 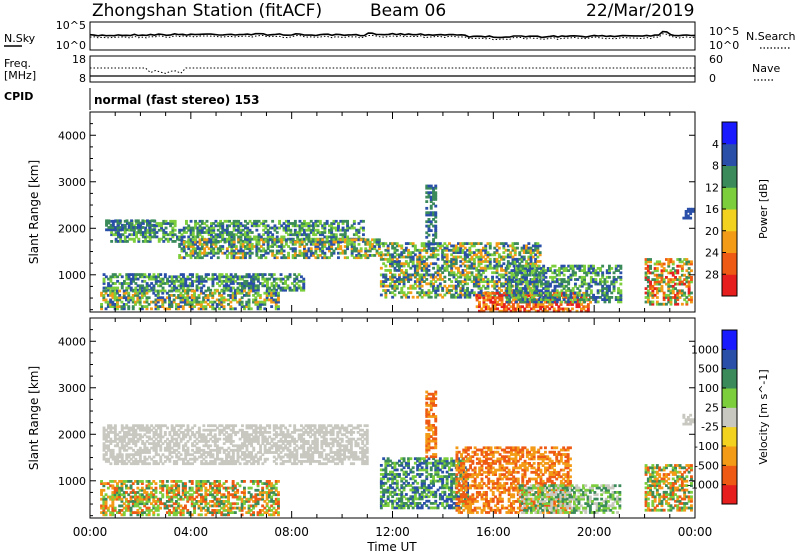 I want to click on y-tick-label: 4000, so click(x=72, y=135).